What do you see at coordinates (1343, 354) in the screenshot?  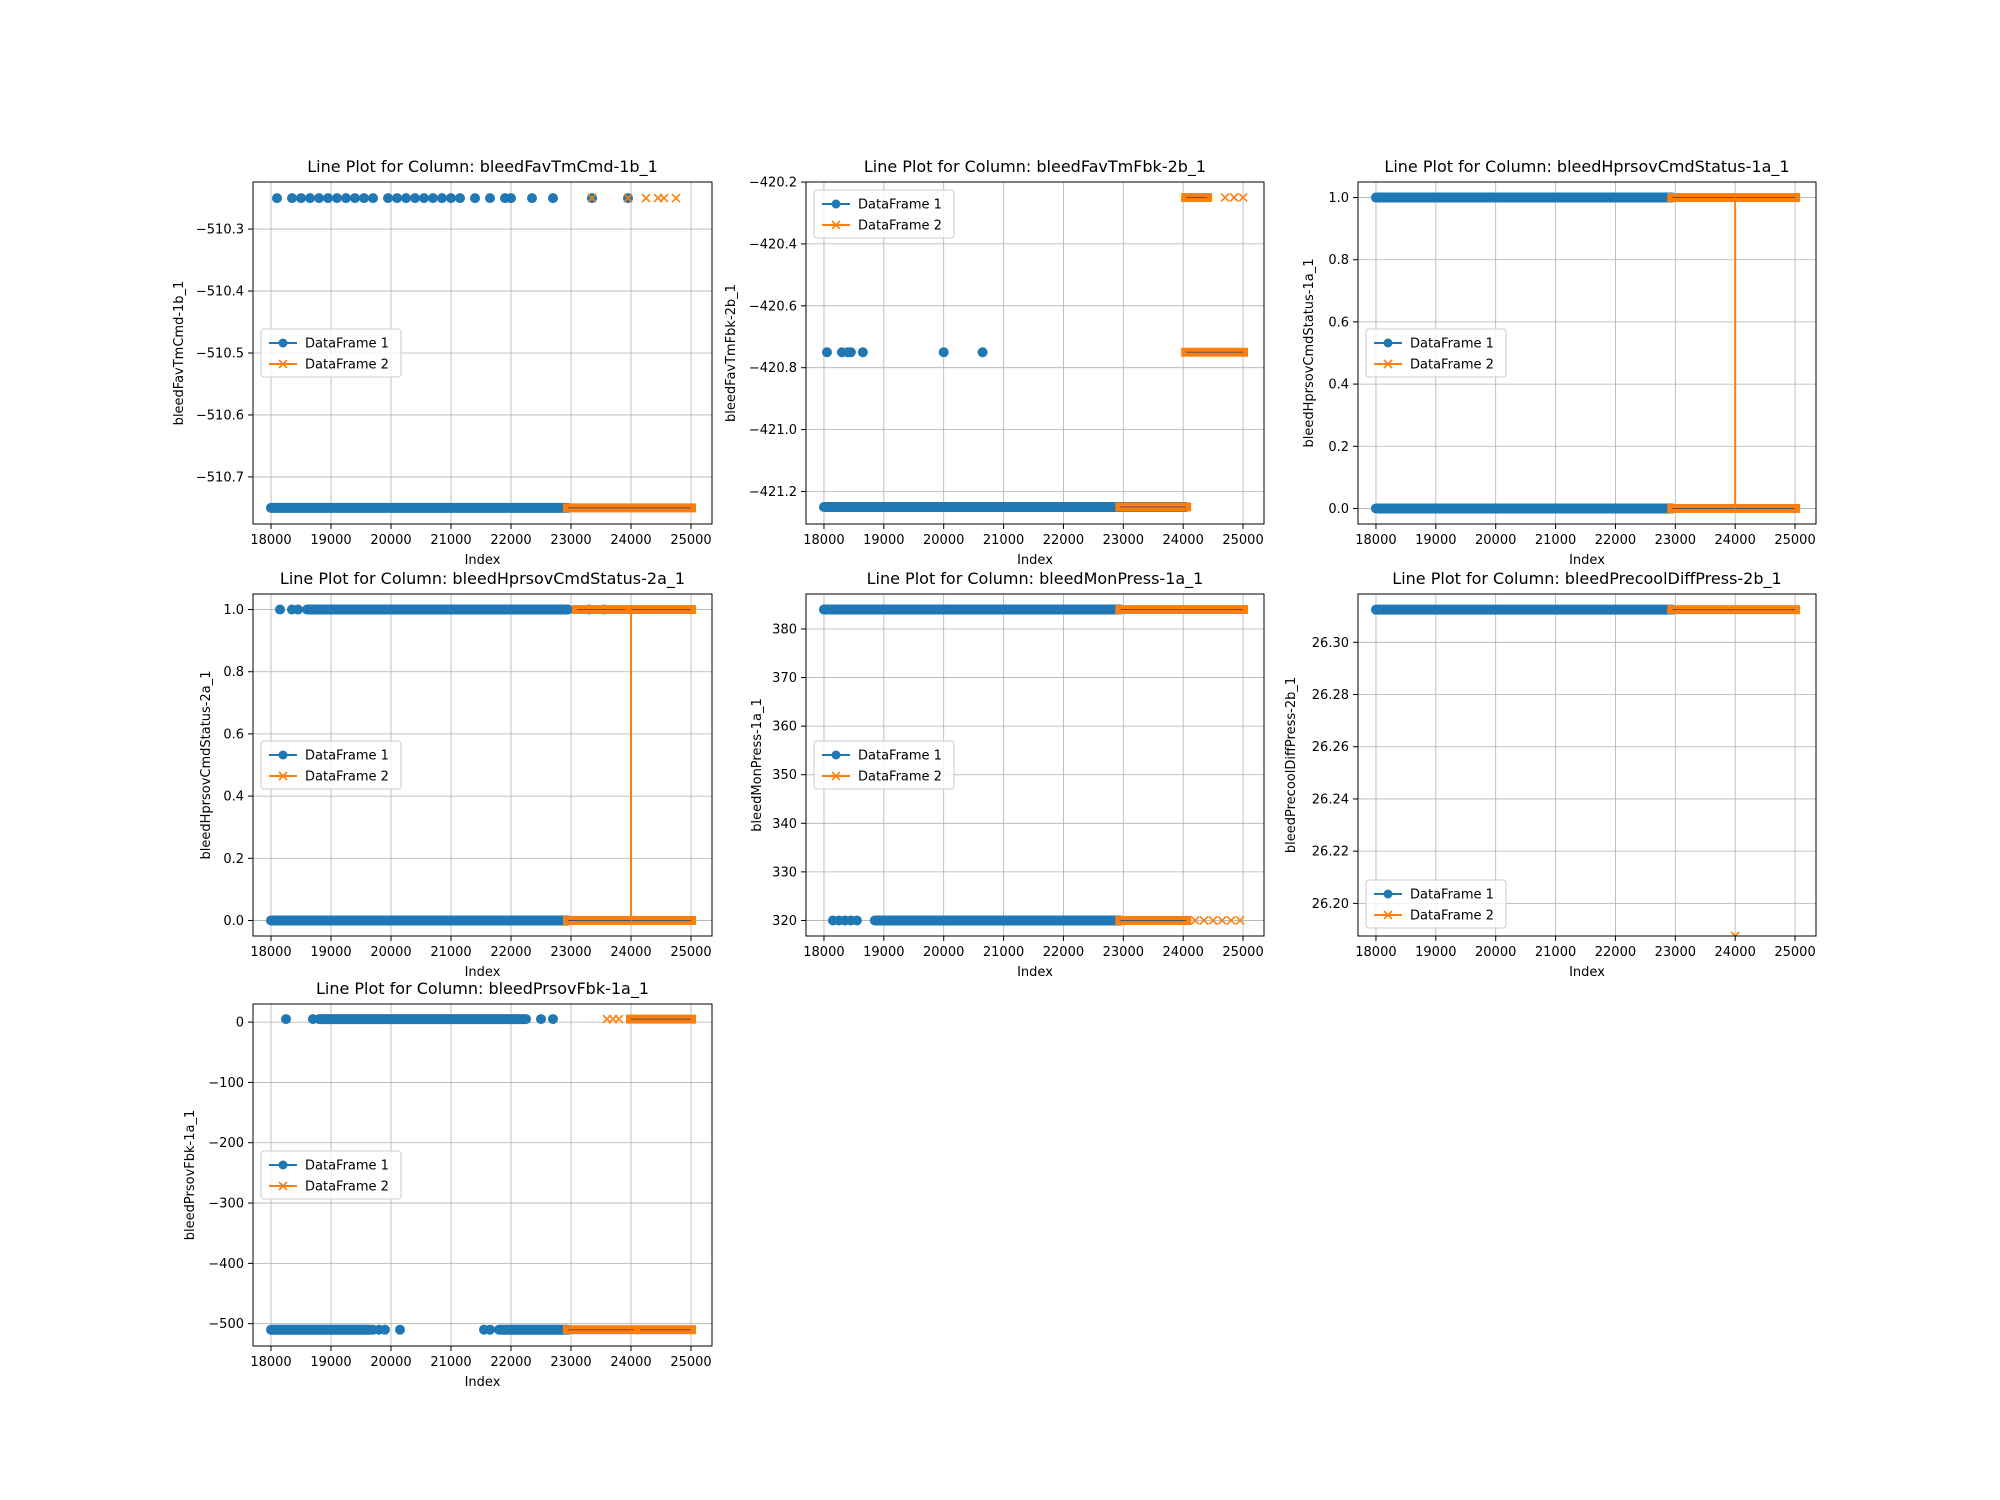 I see `y-axis-ticks: 0.0 0.2 0.4 0.6 0.8 1.0` at bounding box center [1343, 354].